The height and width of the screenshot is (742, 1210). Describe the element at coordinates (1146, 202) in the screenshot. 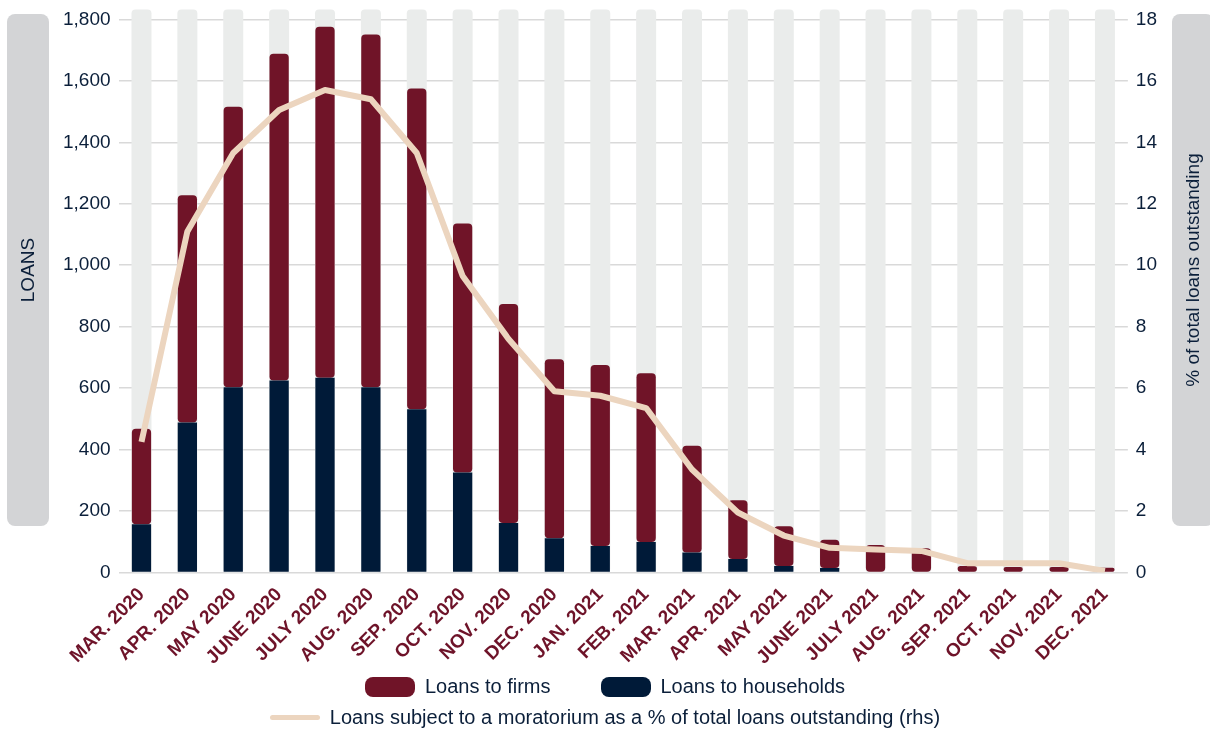

I see `y2-tick-label: 12` at that location.